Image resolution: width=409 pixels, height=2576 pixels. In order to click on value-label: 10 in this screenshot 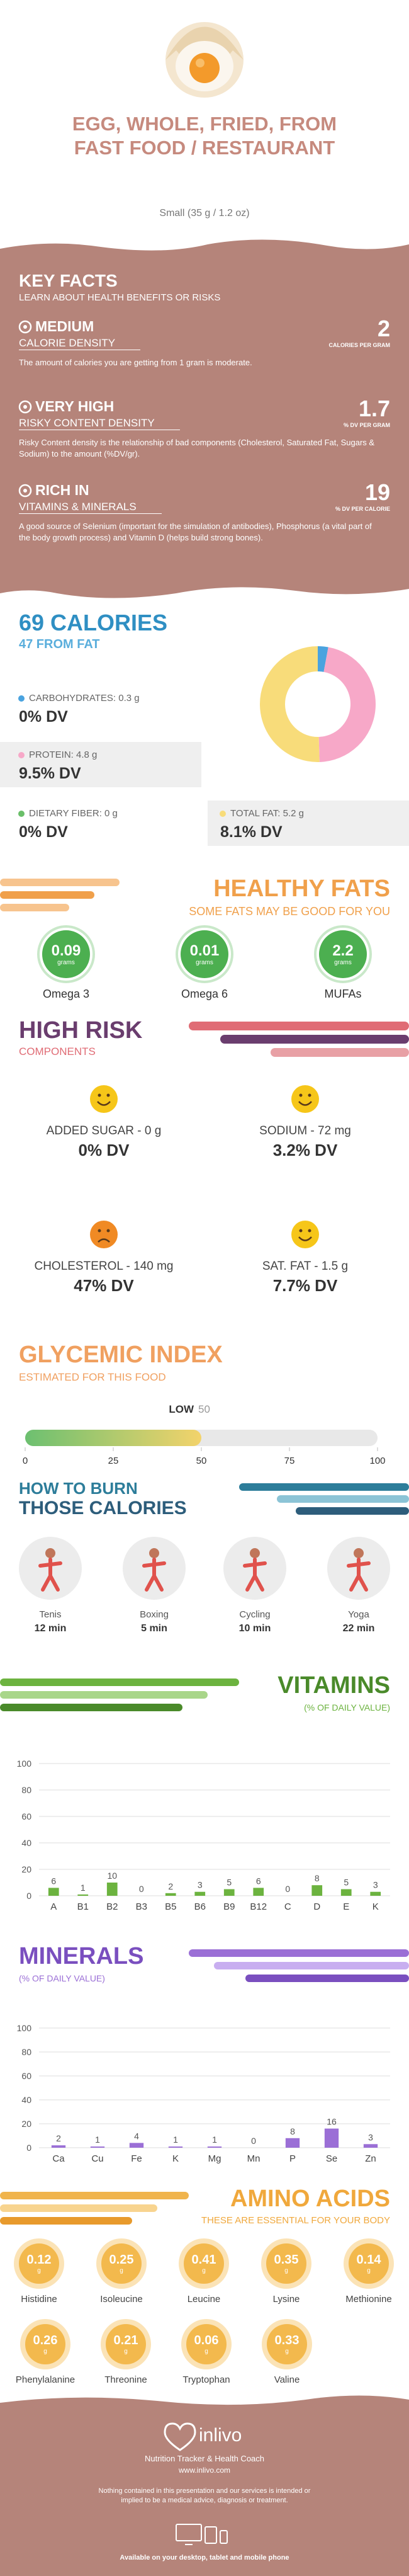, I will do `click(112, 1876)`.